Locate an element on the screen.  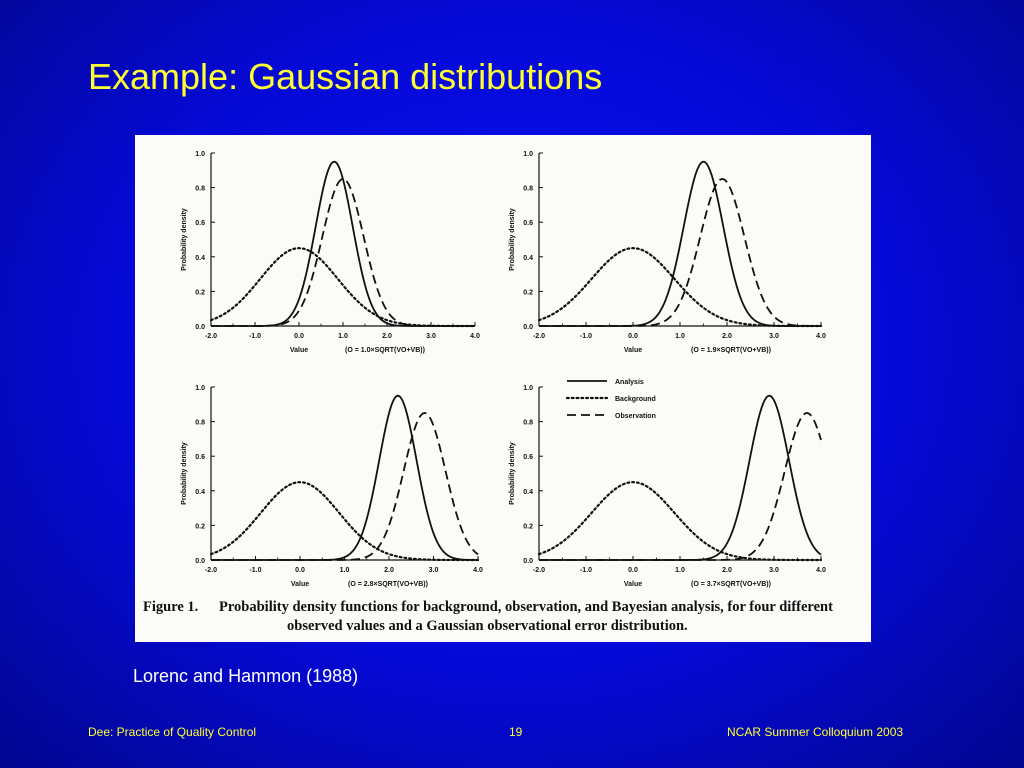
source-citation: Lorenc and Hammon (1988) is located at coordinates (246, 676).